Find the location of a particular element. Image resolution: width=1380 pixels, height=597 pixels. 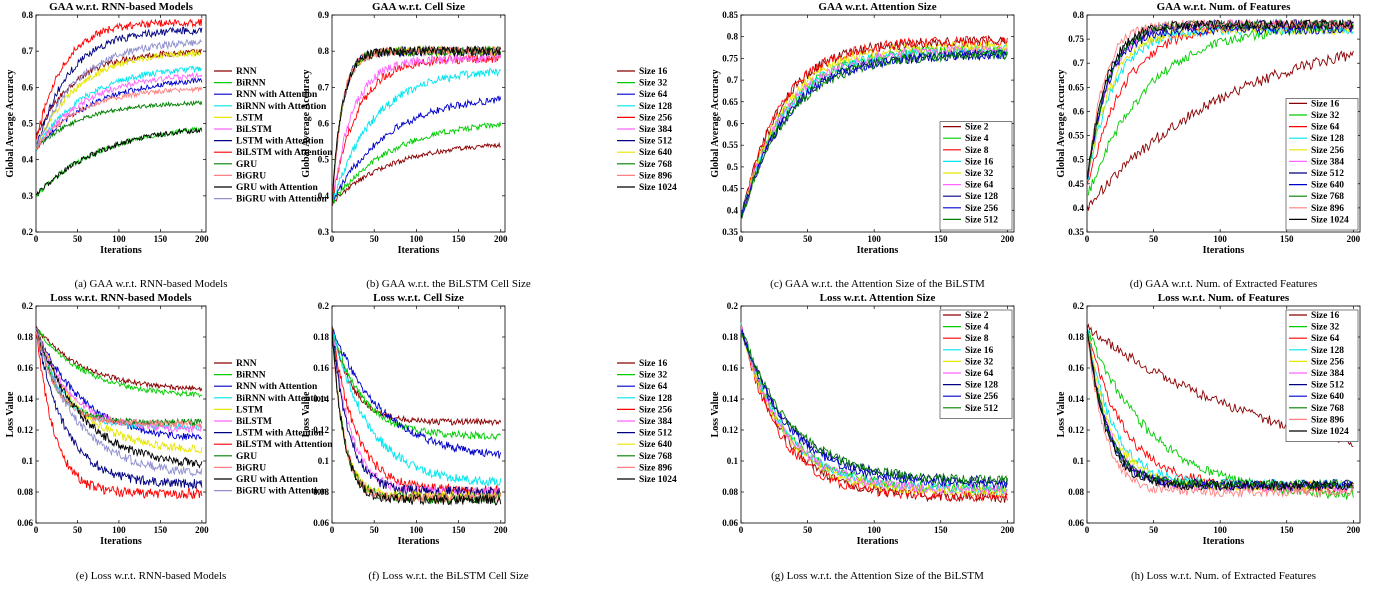

y-tick-label: 0.9 is located at coordinates (324, 15).